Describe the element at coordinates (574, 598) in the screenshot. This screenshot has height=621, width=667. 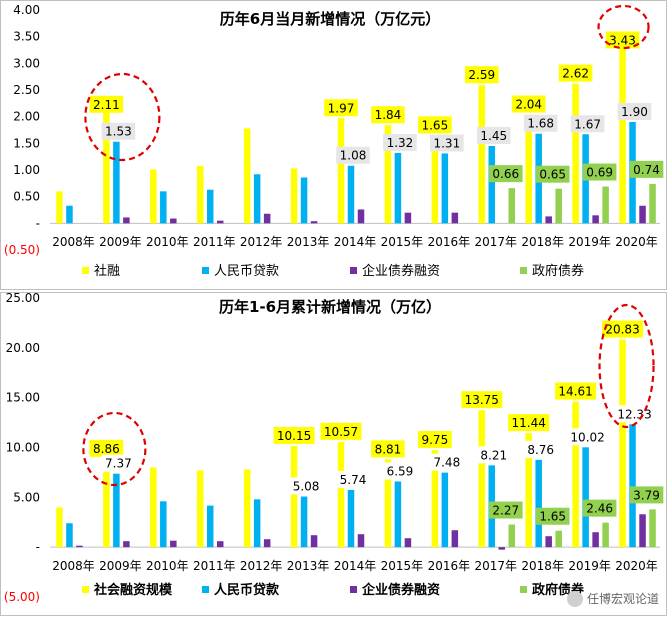
I see `wechat-icon` at that location.